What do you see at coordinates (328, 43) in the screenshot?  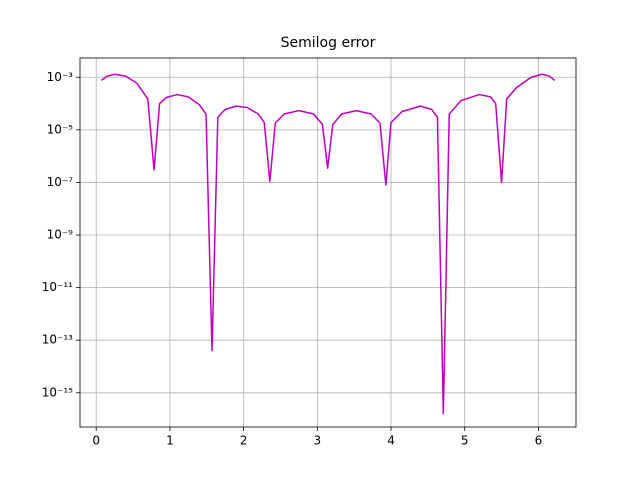 I see `chart-title: Semilog error` at bounding box center [328, 43].